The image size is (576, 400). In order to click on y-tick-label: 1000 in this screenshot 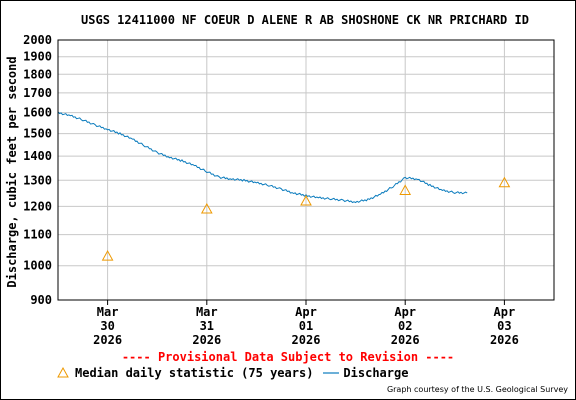, I will do `click(37, 266)`.